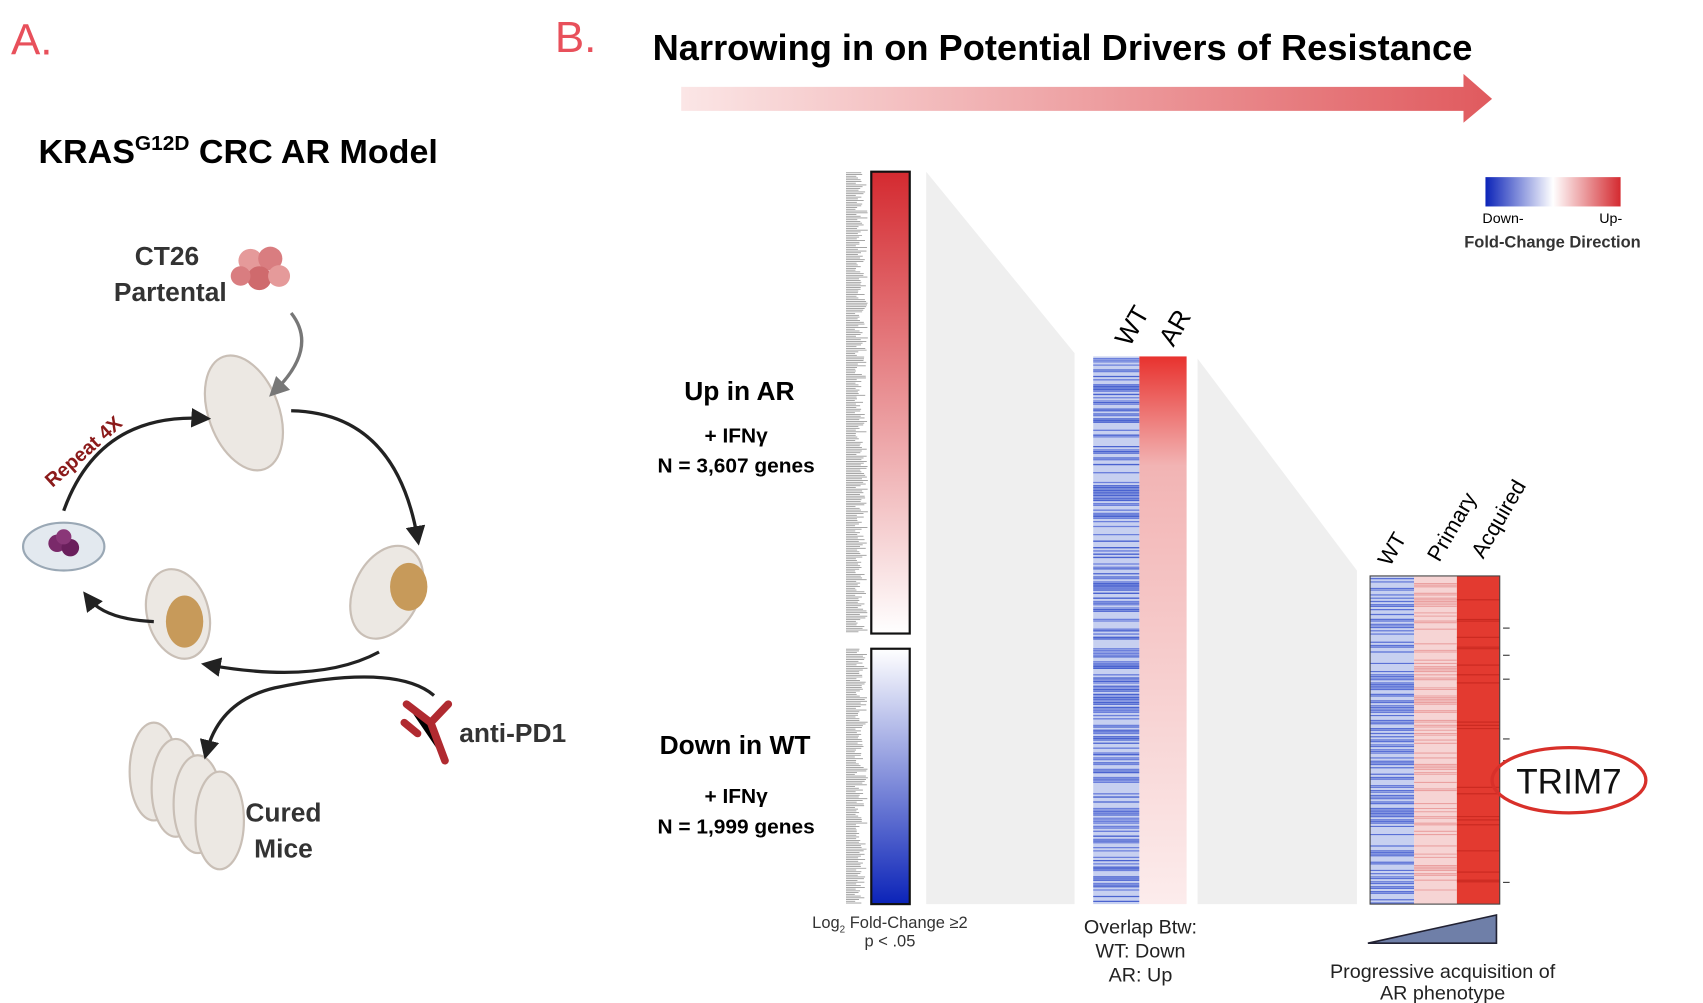 This screenshot has width=1703, height=1003. Describe the element at coordinates (167, 256) in the screenshot. I see `node-label: CT26` at that location.